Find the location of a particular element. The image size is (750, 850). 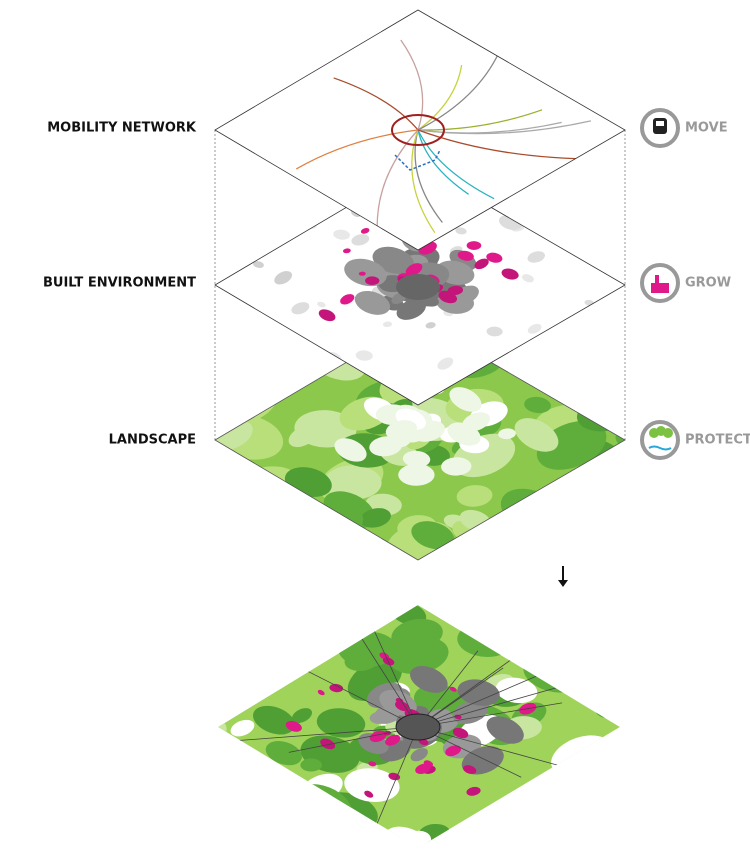

arrow is located at coordinates (563, 576).